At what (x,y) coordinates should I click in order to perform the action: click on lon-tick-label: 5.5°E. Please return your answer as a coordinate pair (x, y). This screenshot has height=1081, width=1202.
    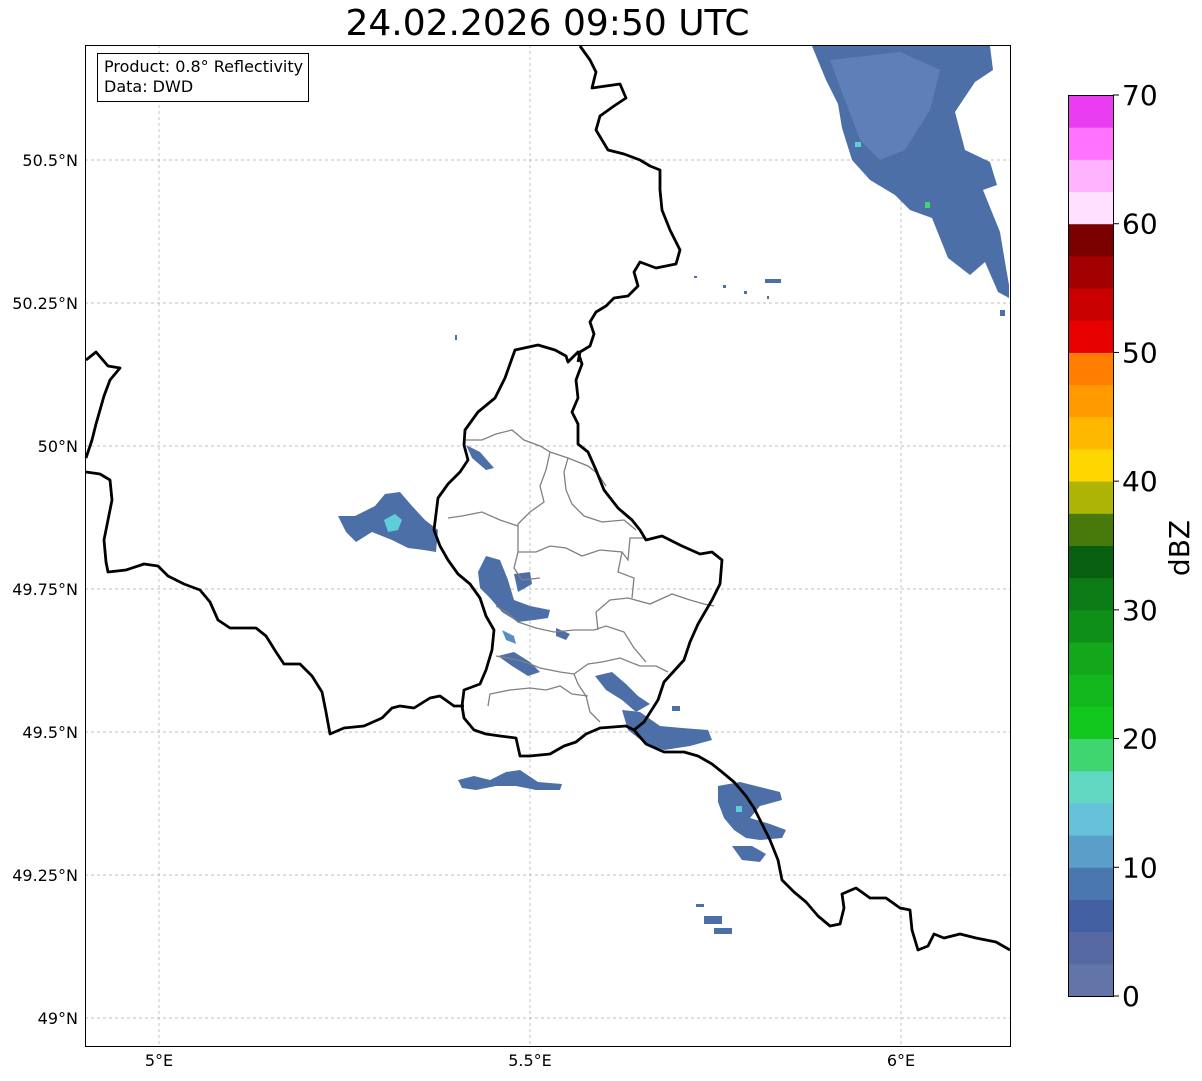
    Looking at the image, I should click on (530, 1060).